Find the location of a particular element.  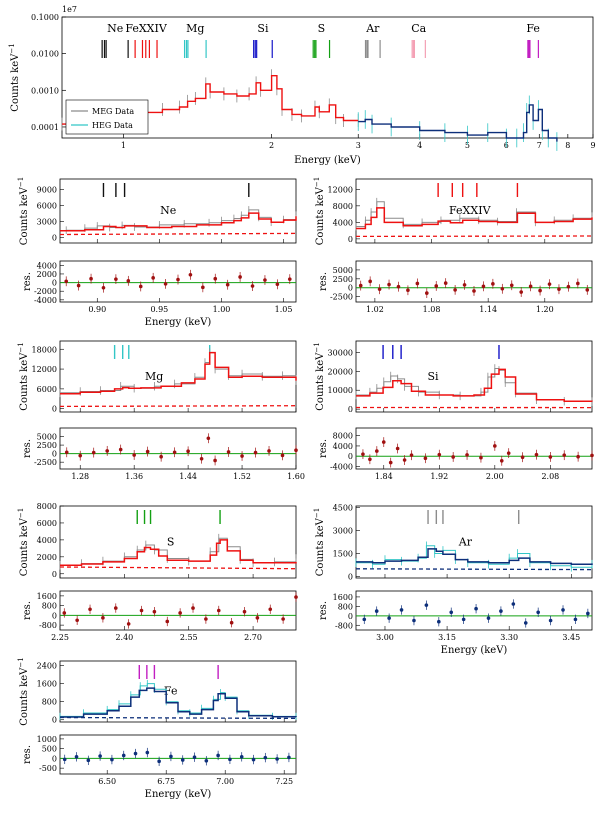

res-y-tick-label: 0 is located at coordinates (350, 616).